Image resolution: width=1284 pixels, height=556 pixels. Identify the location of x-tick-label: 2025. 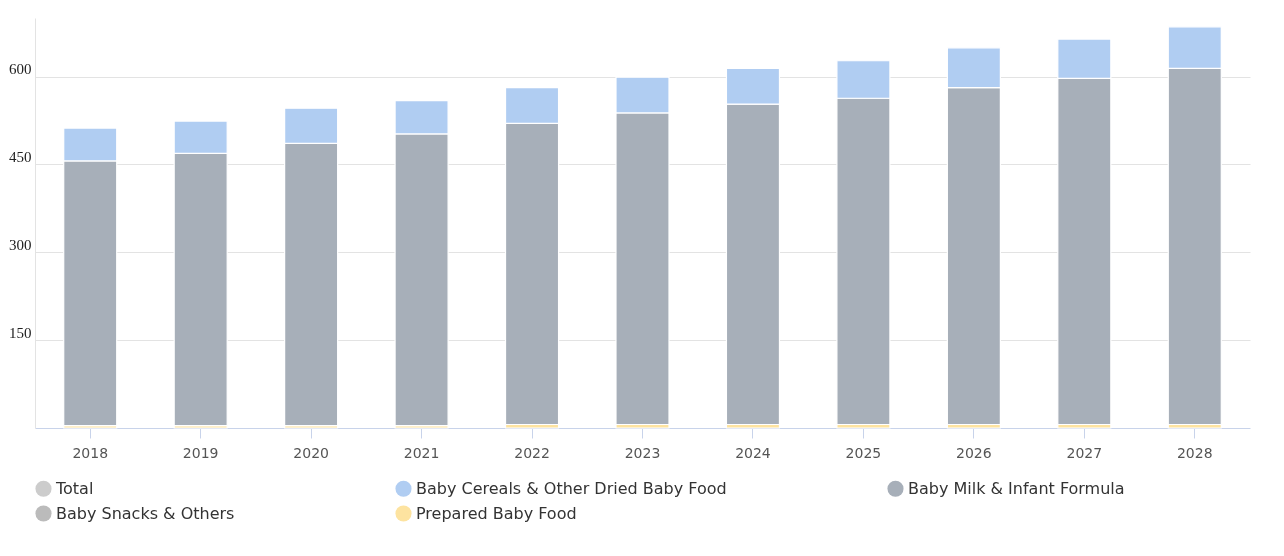
(863, 452).